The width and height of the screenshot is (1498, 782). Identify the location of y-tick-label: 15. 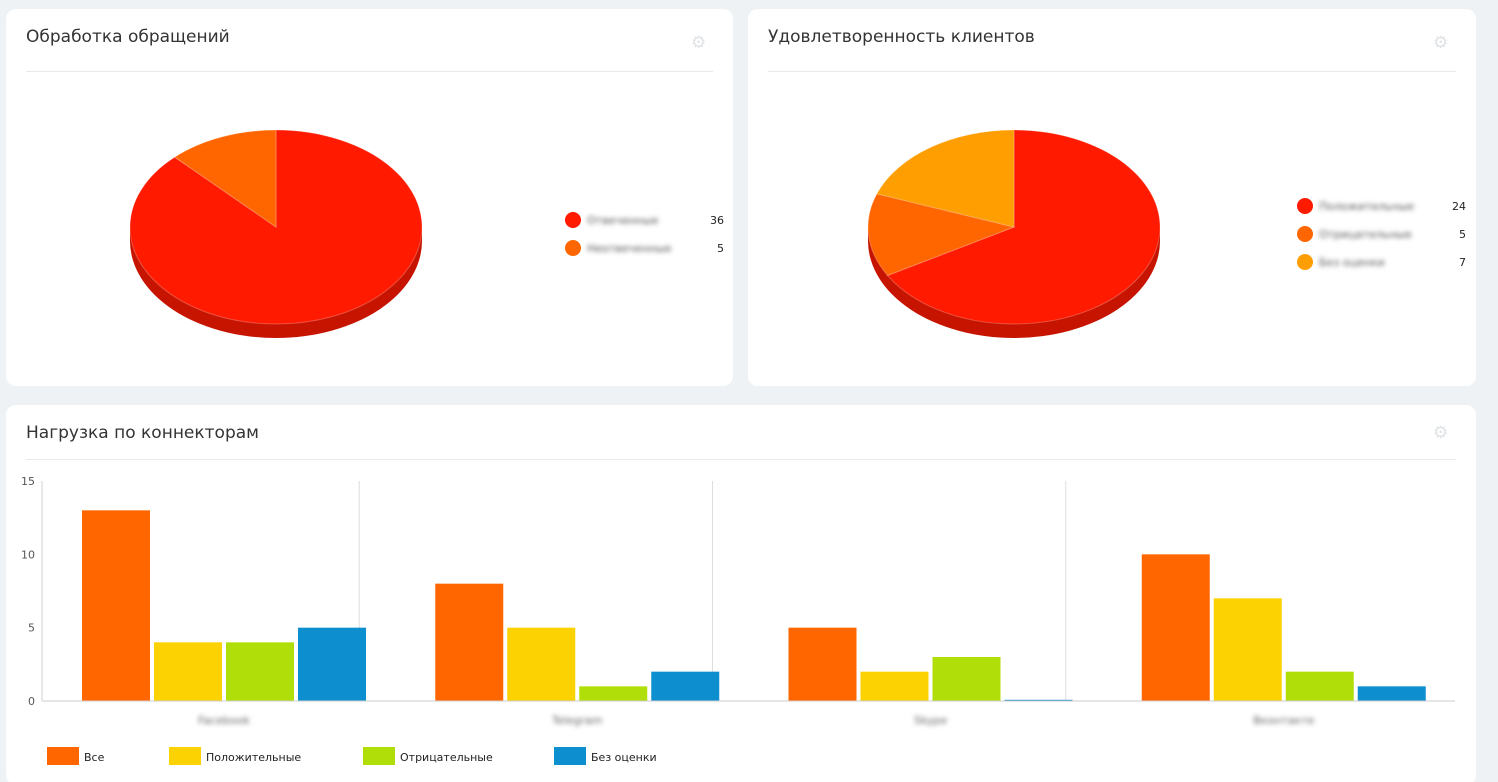
(28, 481).